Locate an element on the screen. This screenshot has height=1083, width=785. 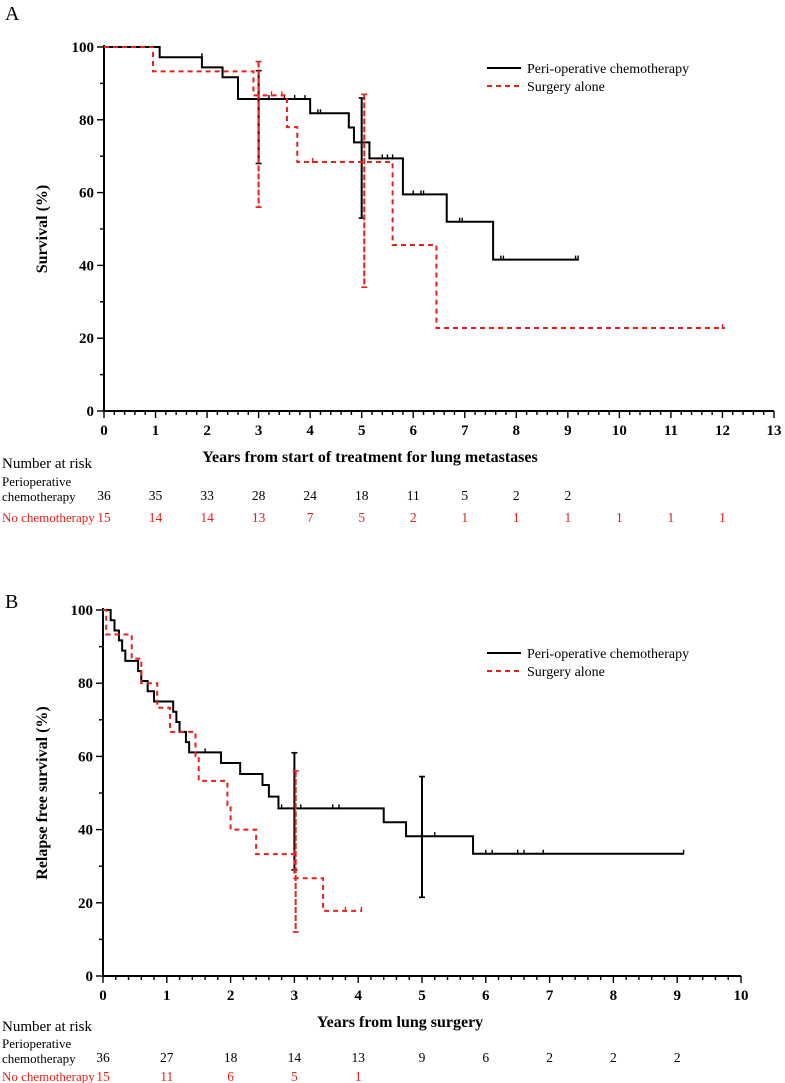
risk-value: 28 is located at coordinates (259, 495).